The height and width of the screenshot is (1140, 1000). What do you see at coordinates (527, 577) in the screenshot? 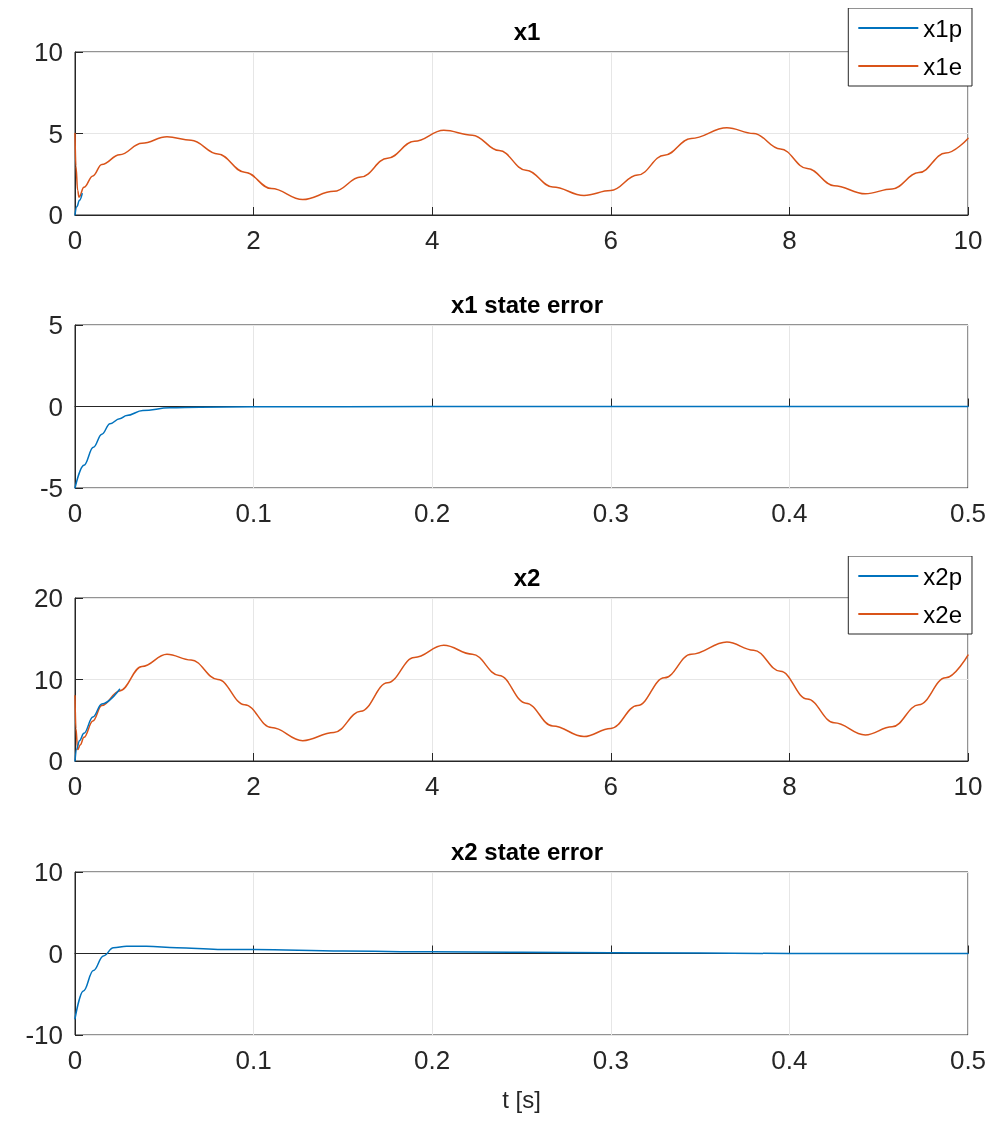
I see `chart-title: x2` at bounding box center [527, 577].